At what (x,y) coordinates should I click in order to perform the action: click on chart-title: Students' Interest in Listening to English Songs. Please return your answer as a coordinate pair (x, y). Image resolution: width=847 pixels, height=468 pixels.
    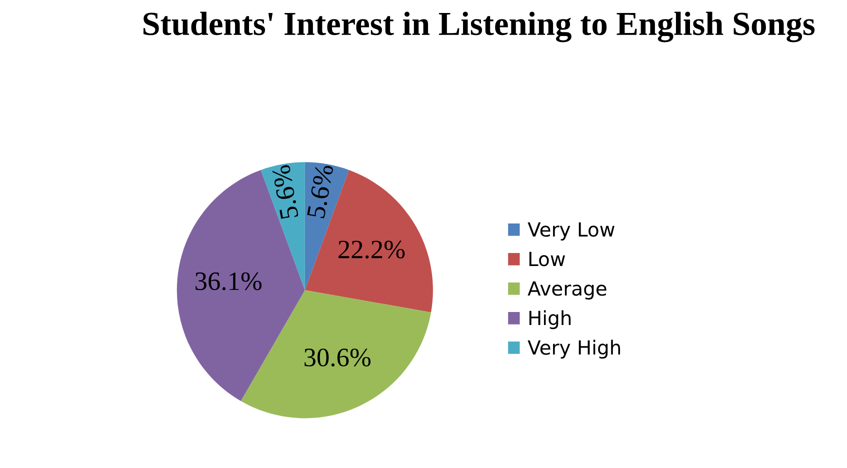
    Looking at the image, I should click on (479, 27).